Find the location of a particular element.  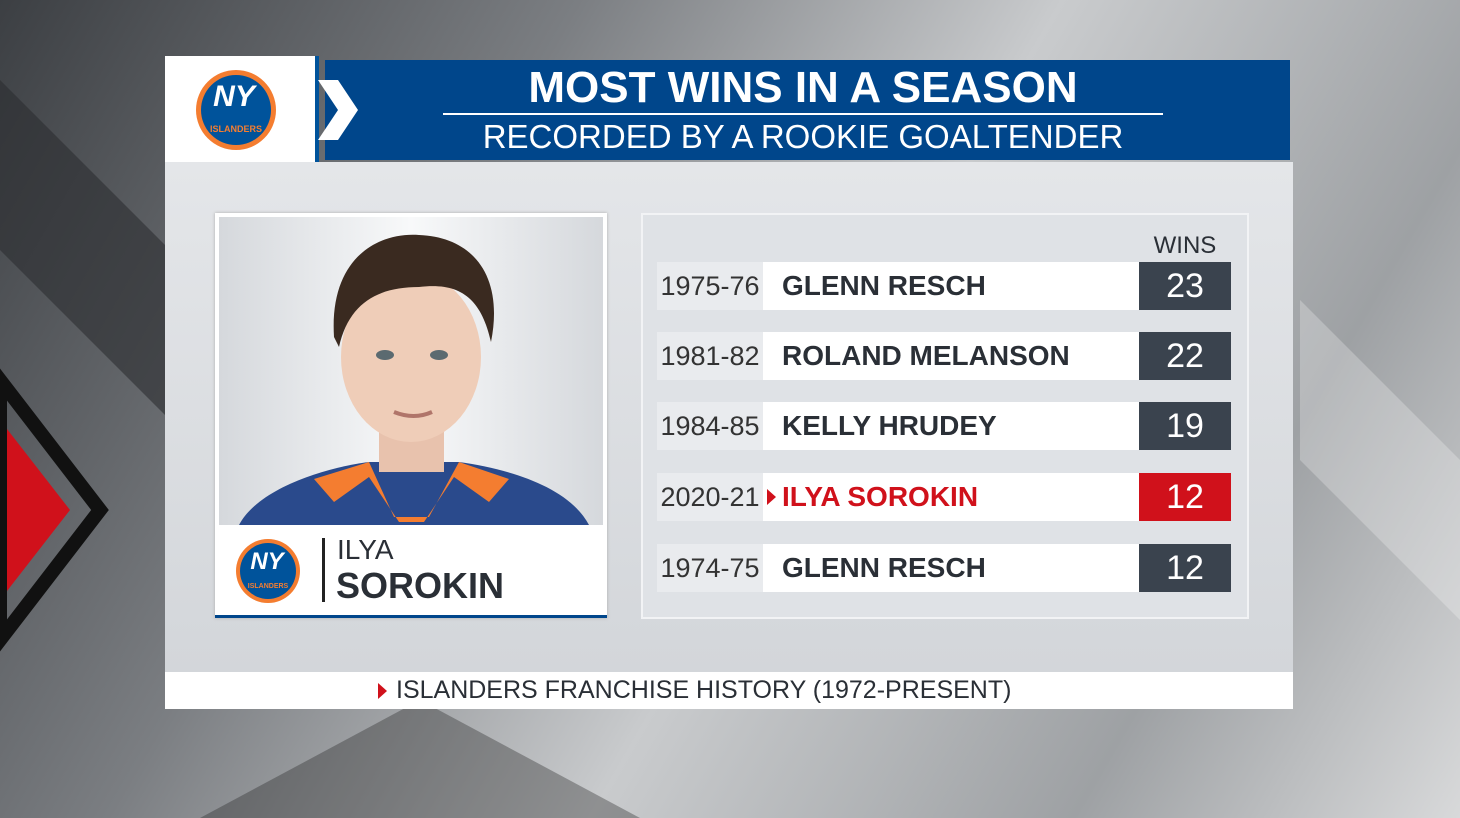

wins-cell: 22 is located at coordinates (1185, 356).